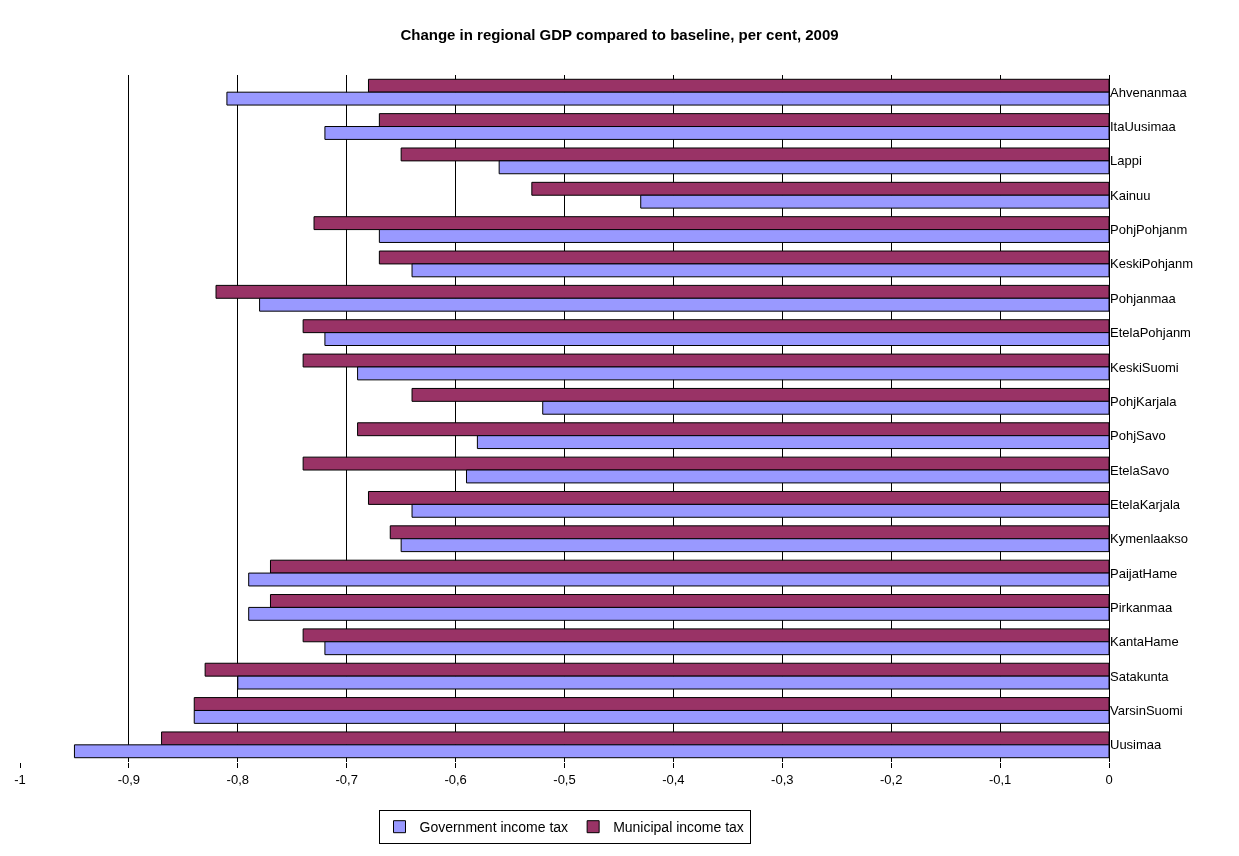  Describe the element at coordinates (455, 779) in the screenshot. I see `x-tick-label: -0,6` at that location.